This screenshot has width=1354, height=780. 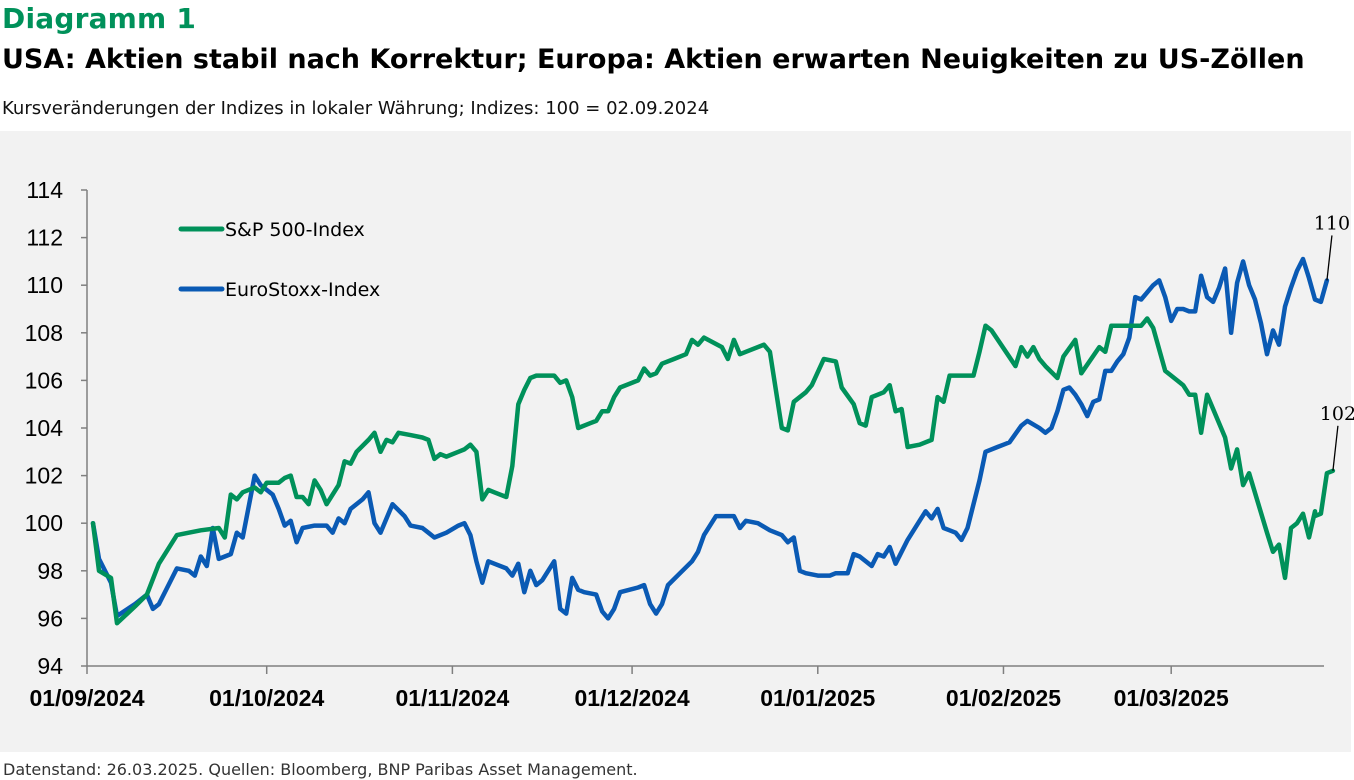 I want to click on end-label-sp500: 102, so click(x=1337, y=414).